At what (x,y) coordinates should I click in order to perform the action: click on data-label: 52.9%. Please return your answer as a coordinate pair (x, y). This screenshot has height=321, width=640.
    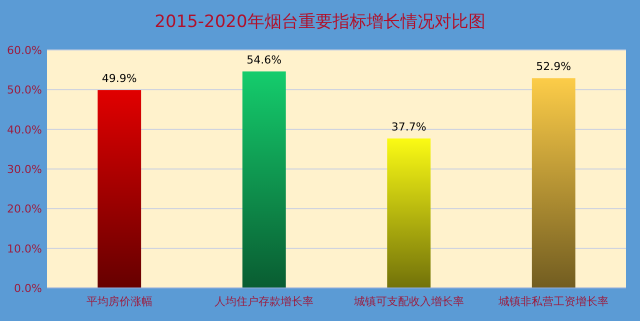
    Looking at the image, I should click on (554, 67).